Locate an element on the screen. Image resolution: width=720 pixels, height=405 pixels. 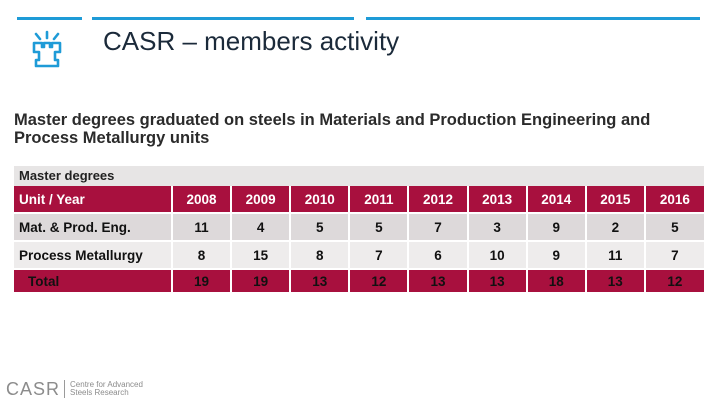
row-label: Mat. & Prod. Eng. is located at coordinates (93, 226).